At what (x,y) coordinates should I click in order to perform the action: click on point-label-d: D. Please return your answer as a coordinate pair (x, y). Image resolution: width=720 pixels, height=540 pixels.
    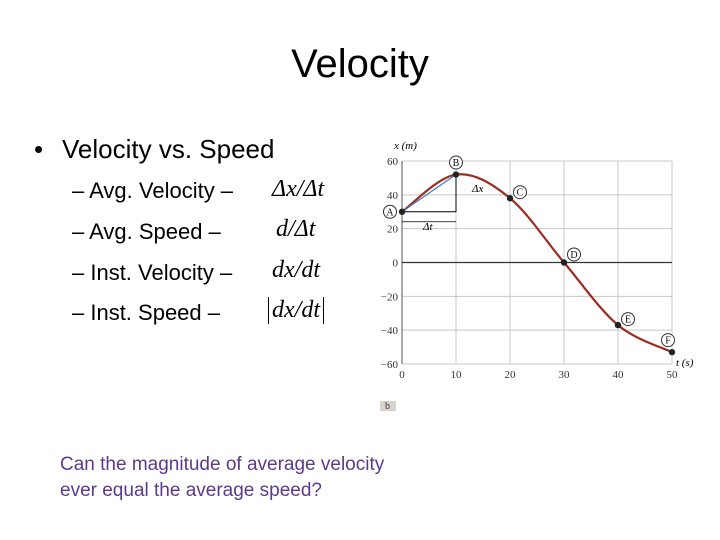
    Looking at the image, I should click on (573, 255).